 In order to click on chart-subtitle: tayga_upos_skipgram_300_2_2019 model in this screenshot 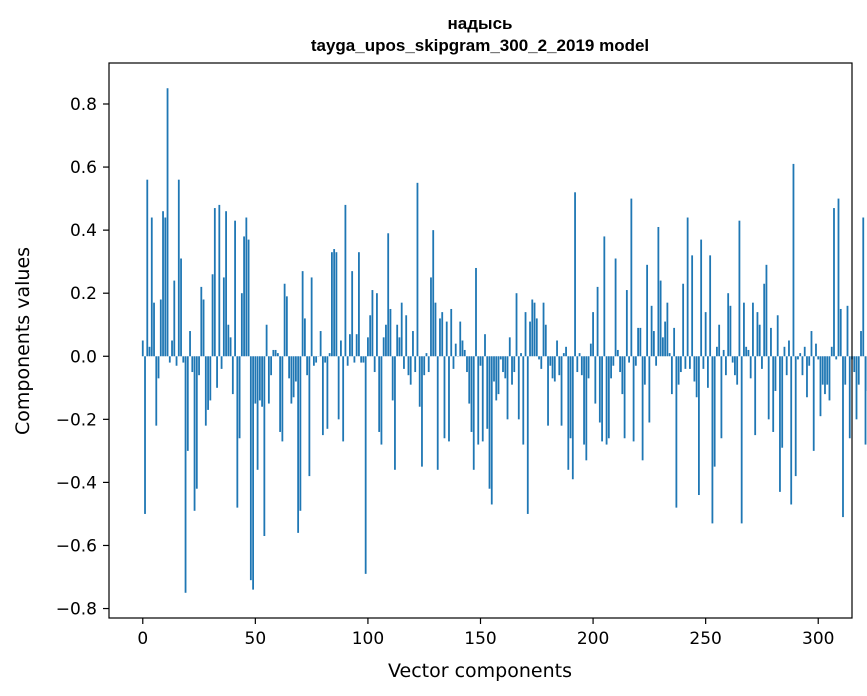, I will do `click(480, 45)`.